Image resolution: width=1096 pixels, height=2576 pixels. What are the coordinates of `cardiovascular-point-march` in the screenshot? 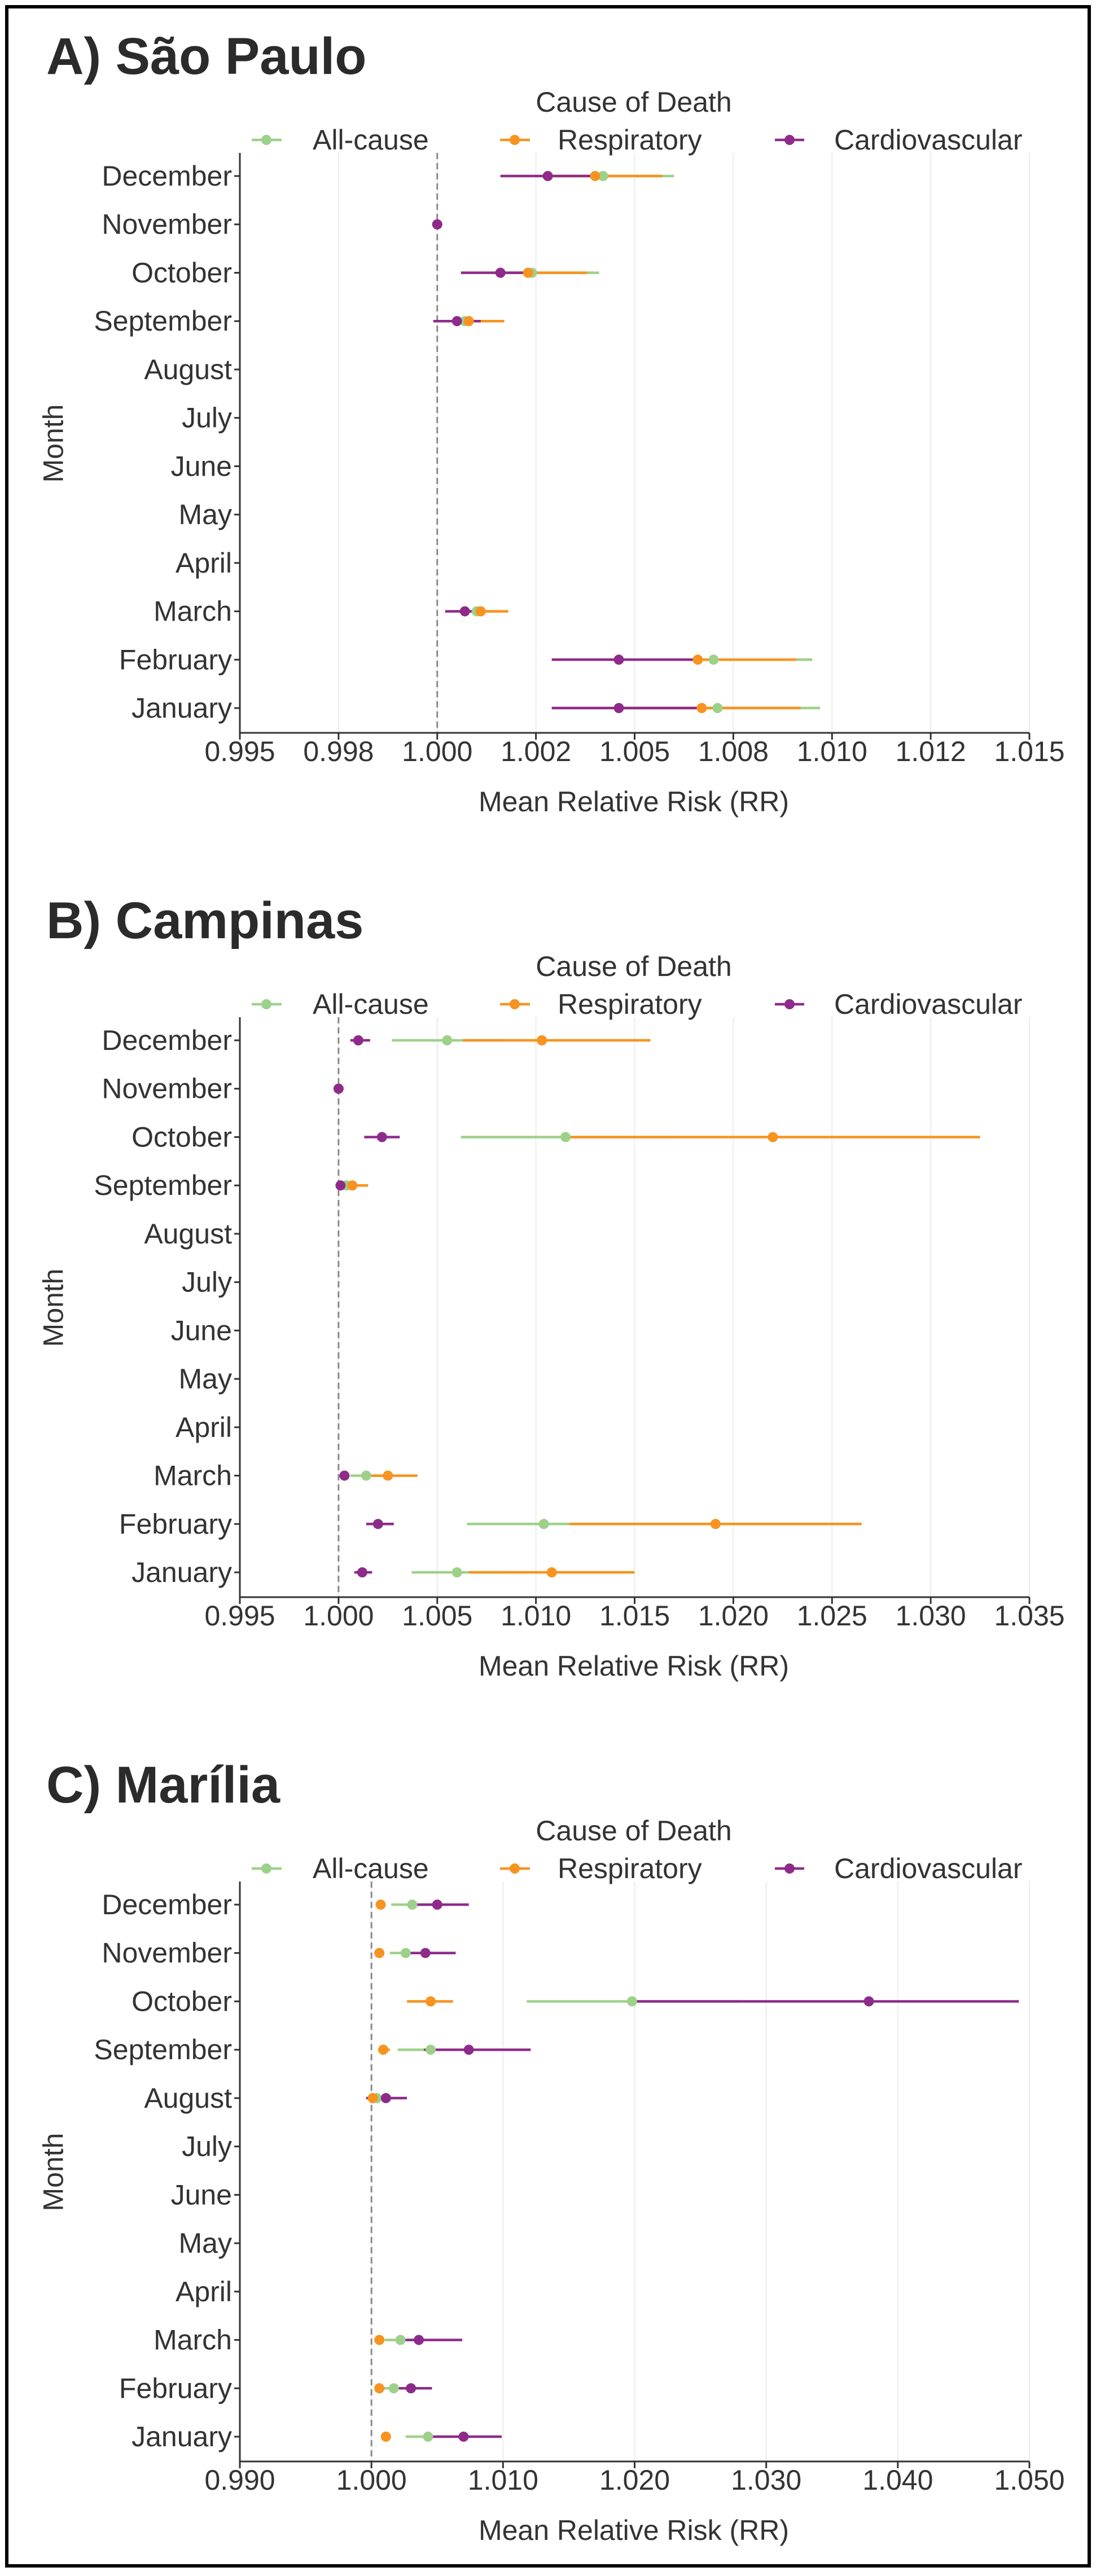 It's located at (419, 2340).